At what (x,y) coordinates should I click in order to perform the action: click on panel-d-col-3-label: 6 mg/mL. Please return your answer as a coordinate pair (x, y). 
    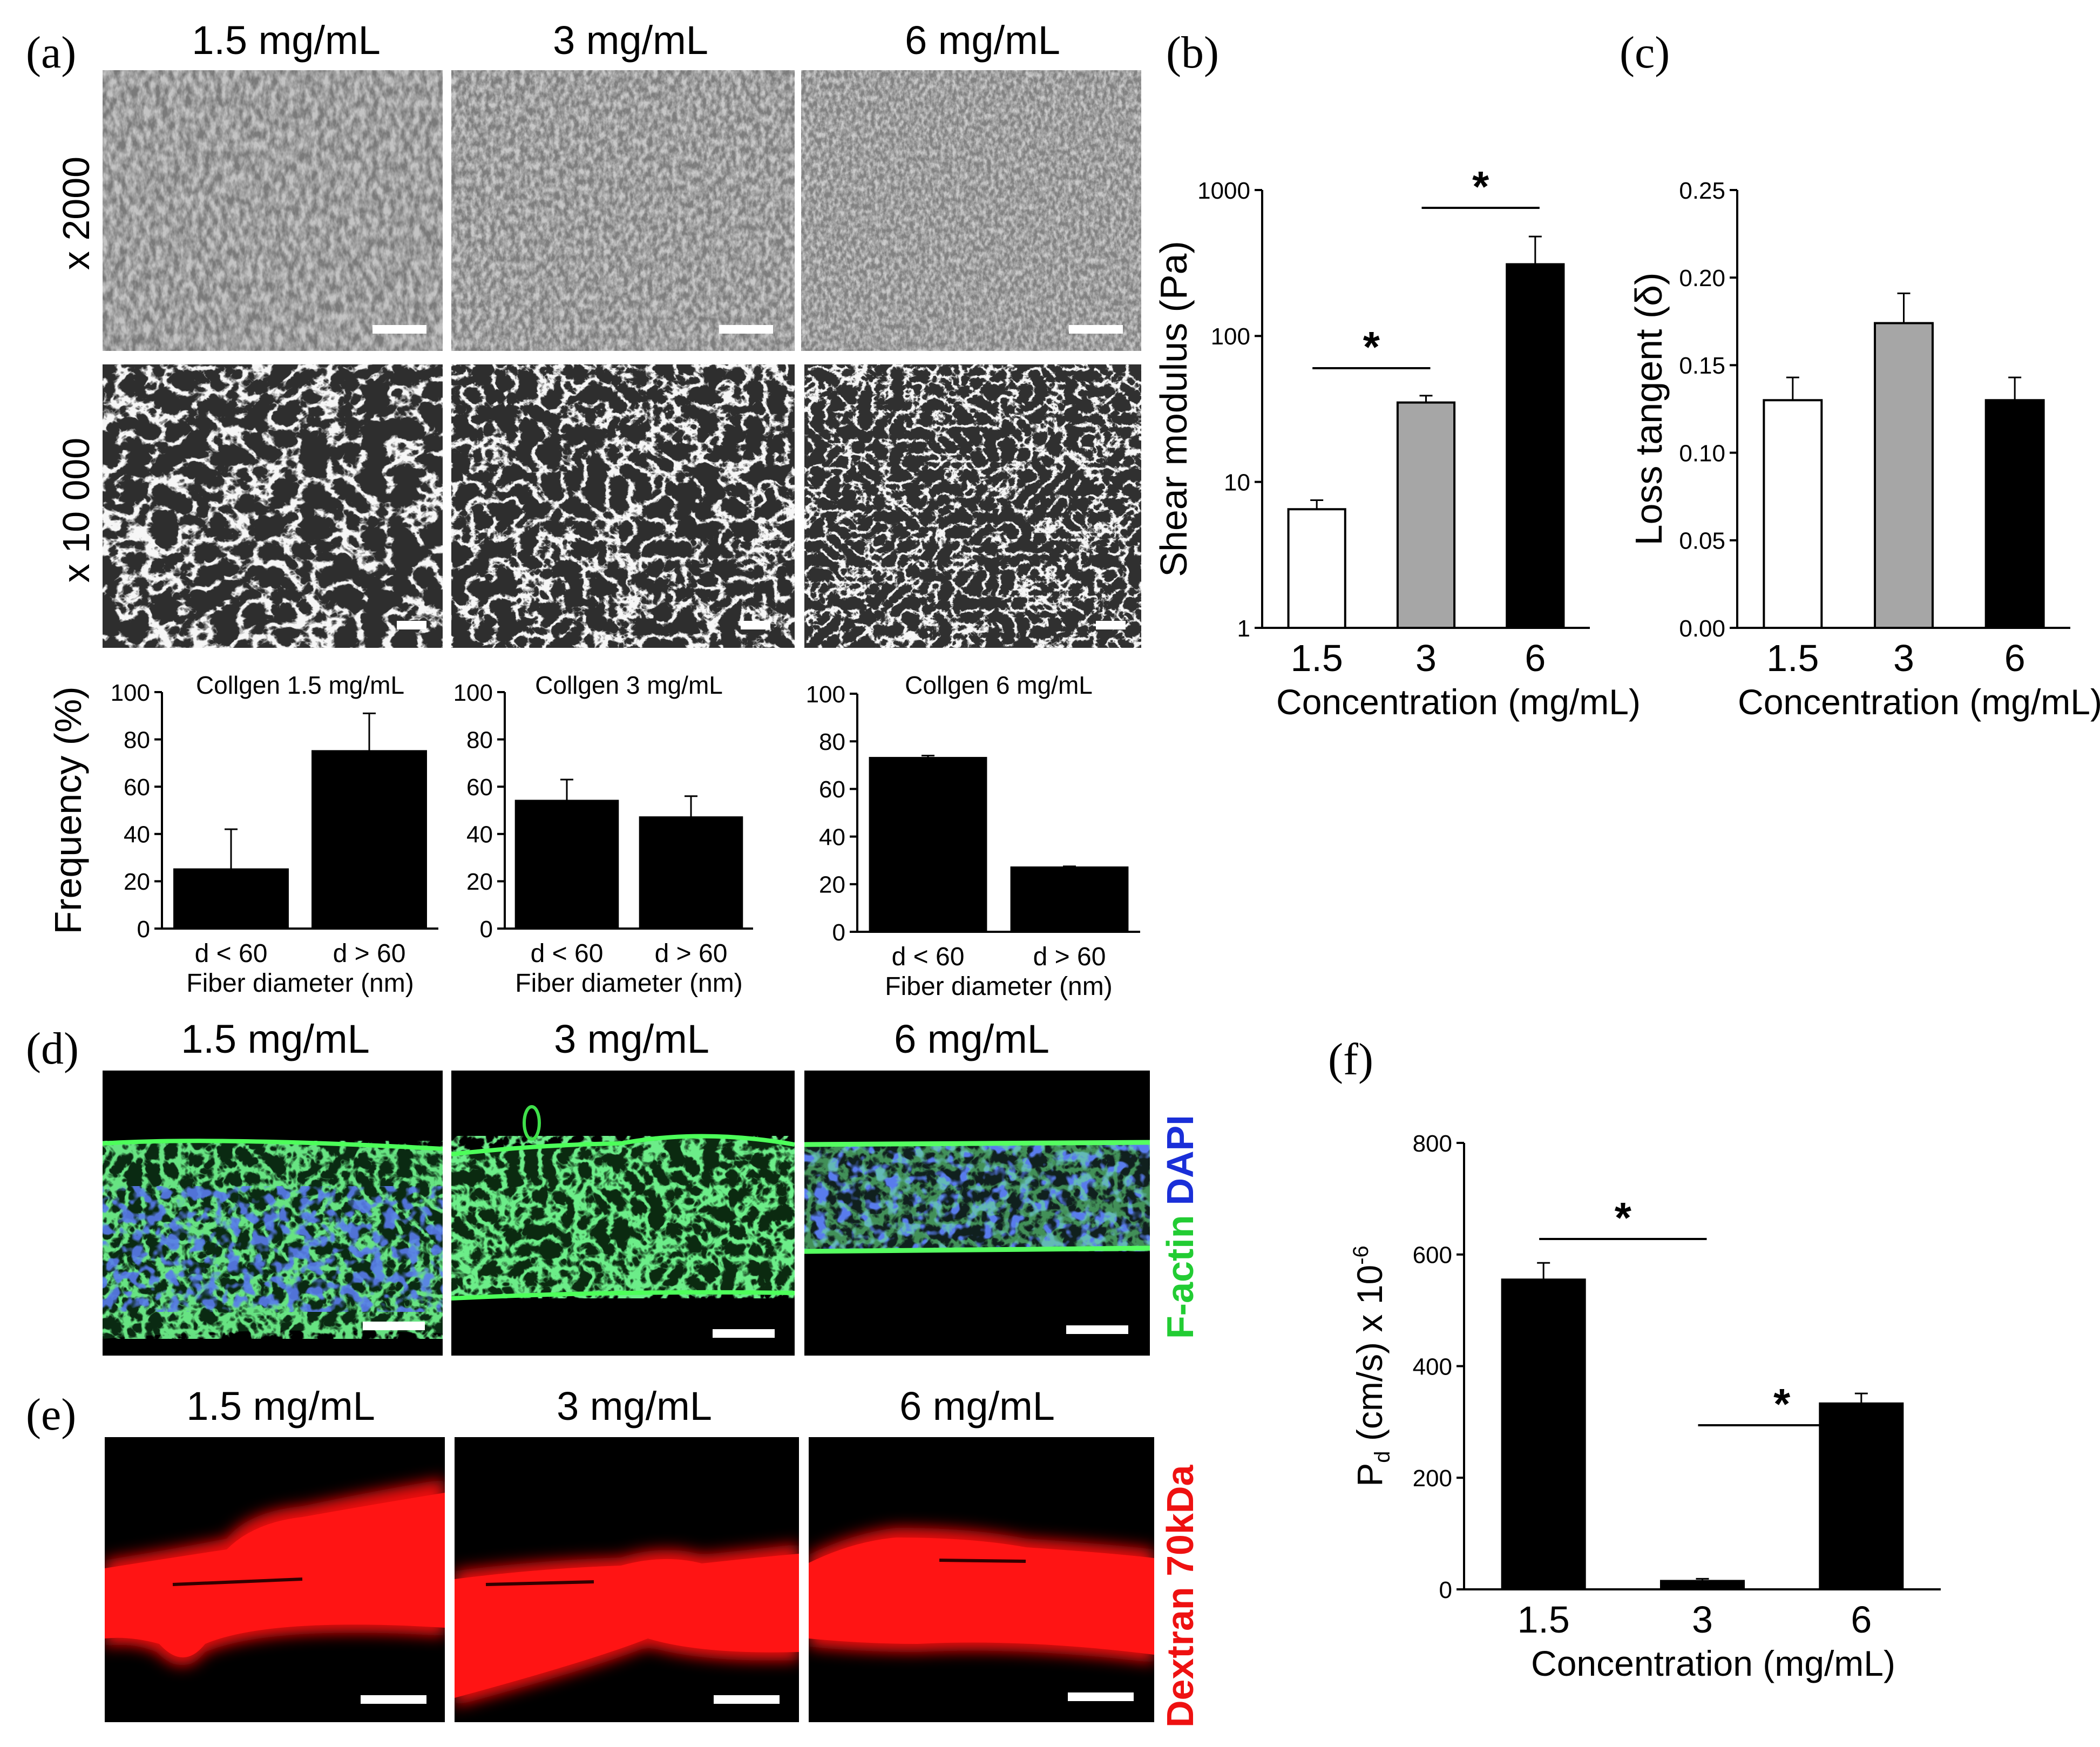
    Looking at the image, I should click on (971, 1039).